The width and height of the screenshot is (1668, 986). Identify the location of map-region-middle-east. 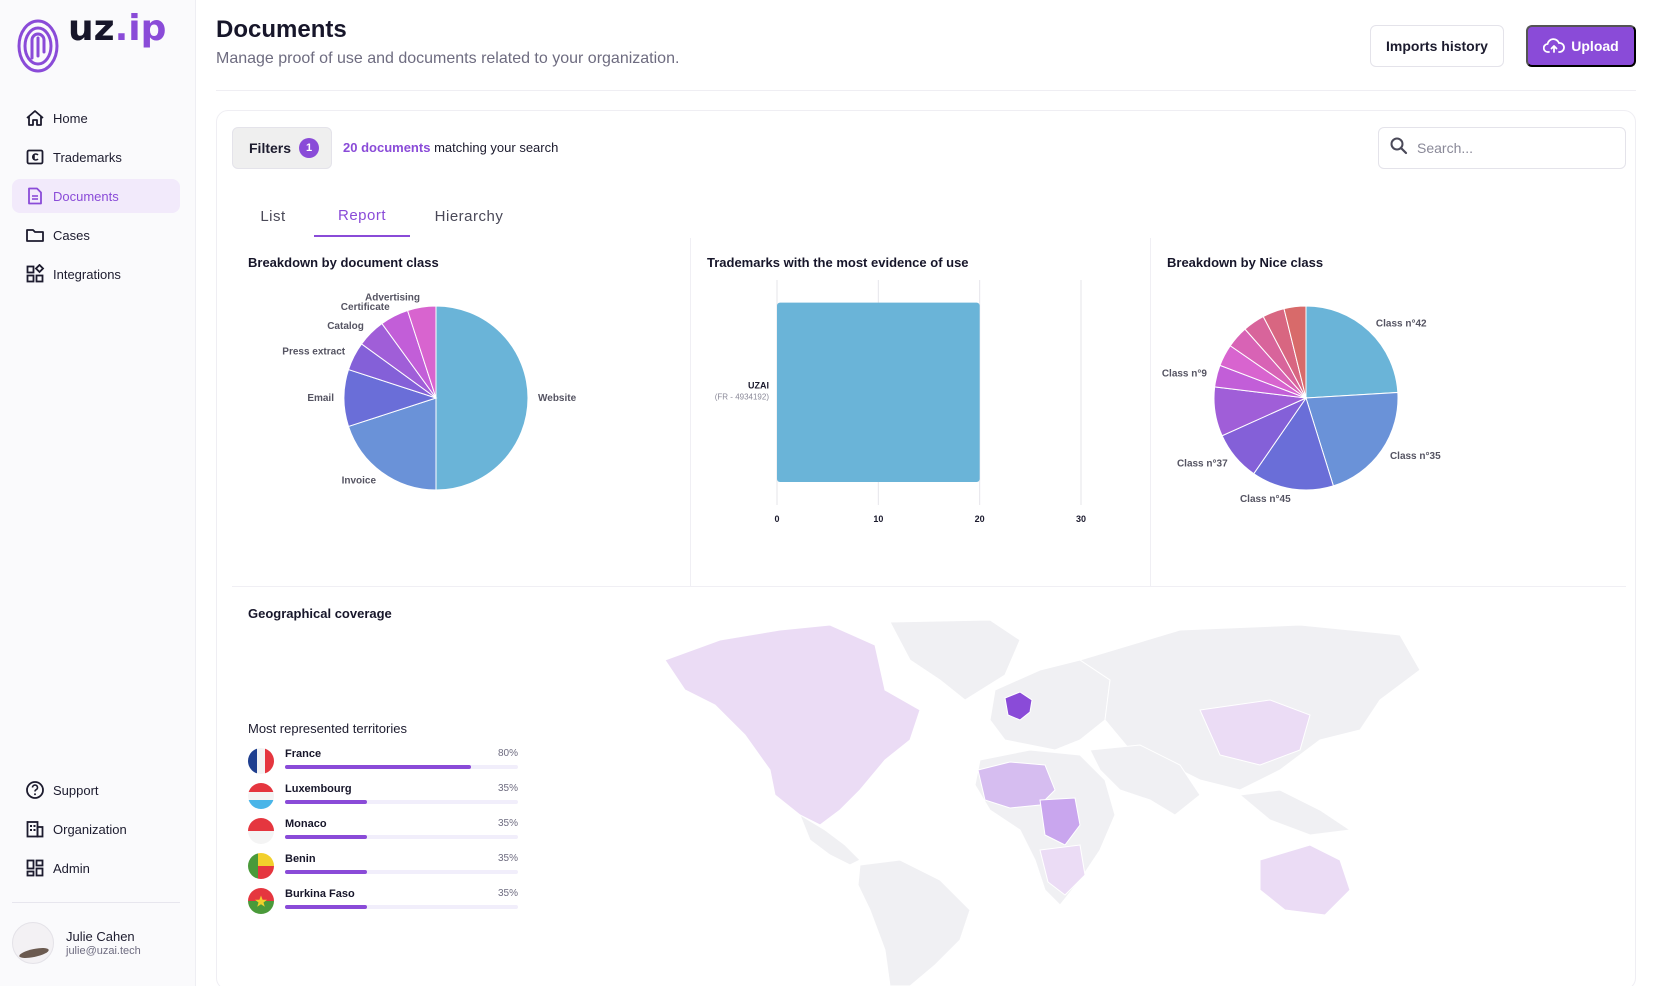
(1145, 780).